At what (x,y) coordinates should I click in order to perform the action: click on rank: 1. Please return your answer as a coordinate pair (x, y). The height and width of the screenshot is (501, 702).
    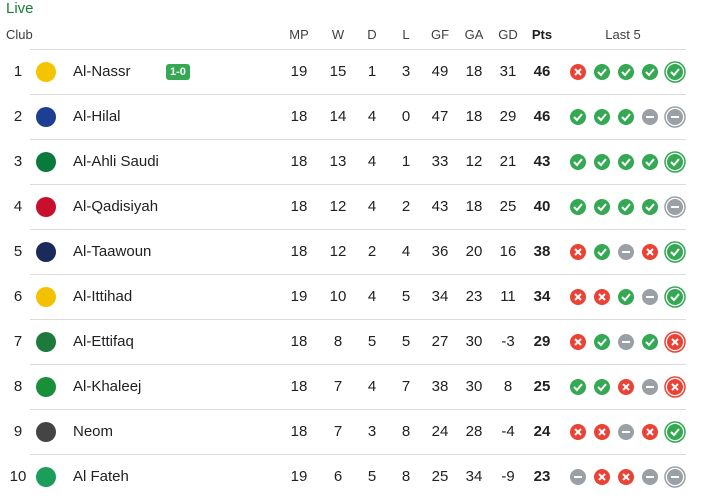
    Looking at the image, I should click on (18, 71).